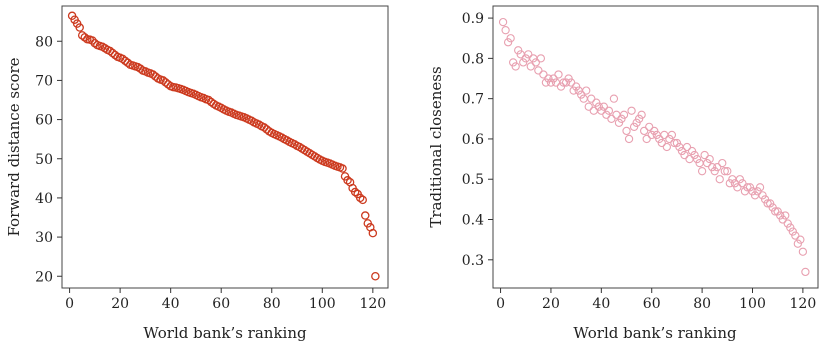 This screenshot has width=824, height=351. What do you see at coordinates (44, 81) in the screenshot?
I see `left-y-tick-label: 70` at bounding box center [44, 81].